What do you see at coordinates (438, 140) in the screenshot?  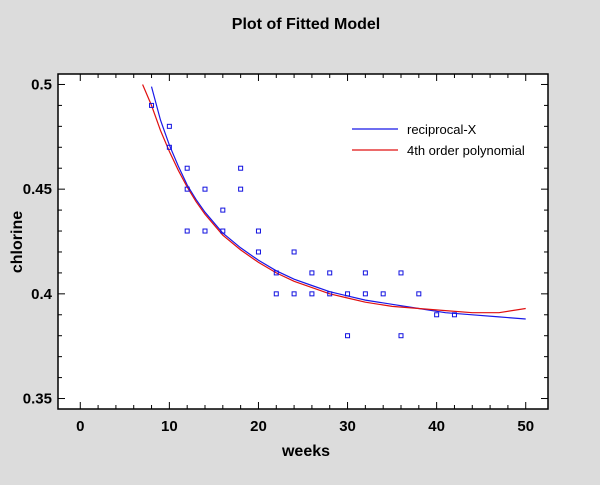 I see `legend: reciprocal-X 4th order polynomial` at bounding box center [438, 140].